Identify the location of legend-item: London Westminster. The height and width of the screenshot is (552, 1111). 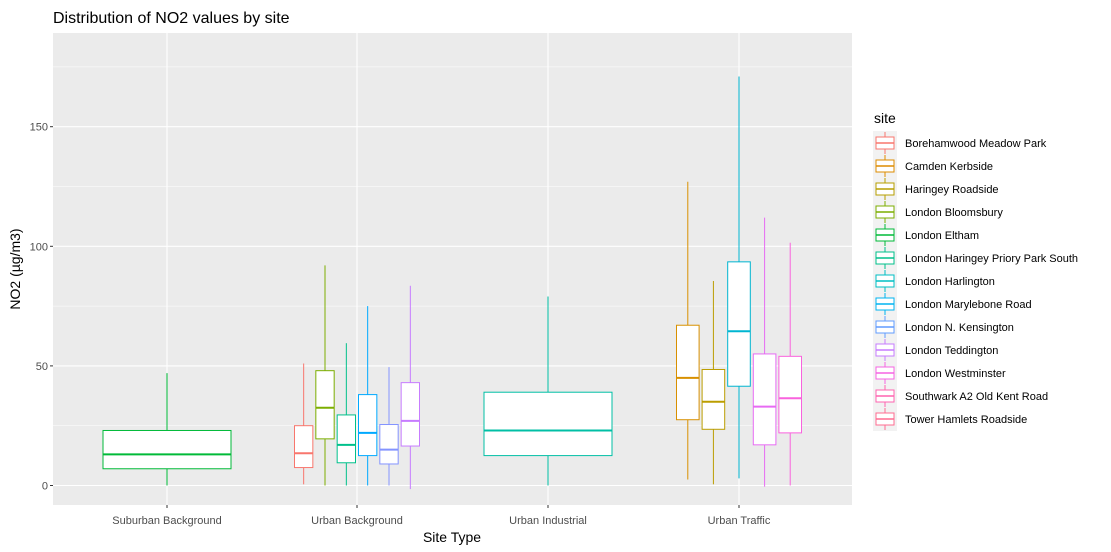
(939, 373).